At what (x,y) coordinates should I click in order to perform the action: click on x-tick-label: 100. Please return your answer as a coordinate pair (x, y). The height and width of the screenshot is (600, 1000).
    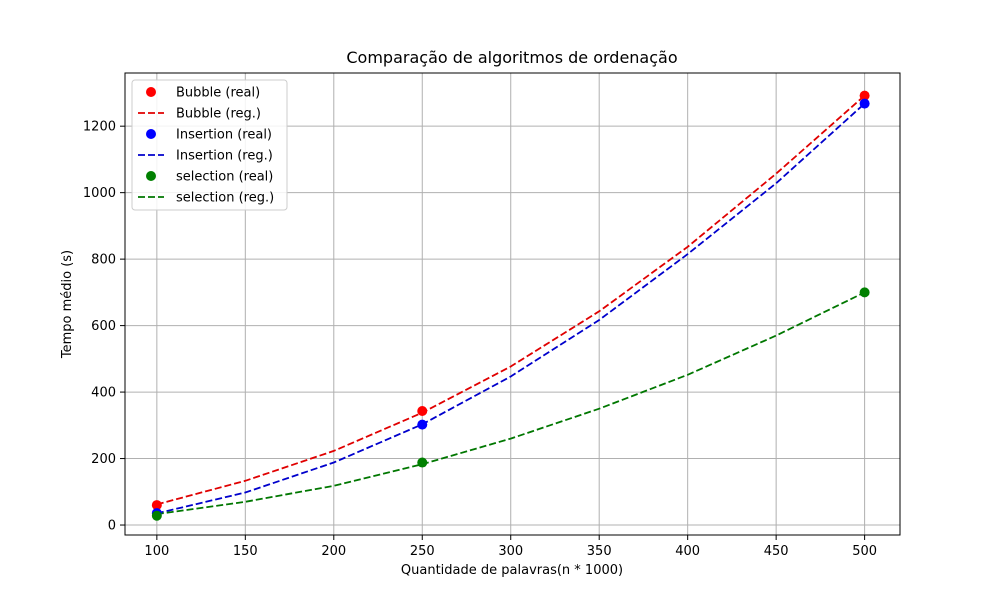
    Looking at the image, I should click on (156, 551).